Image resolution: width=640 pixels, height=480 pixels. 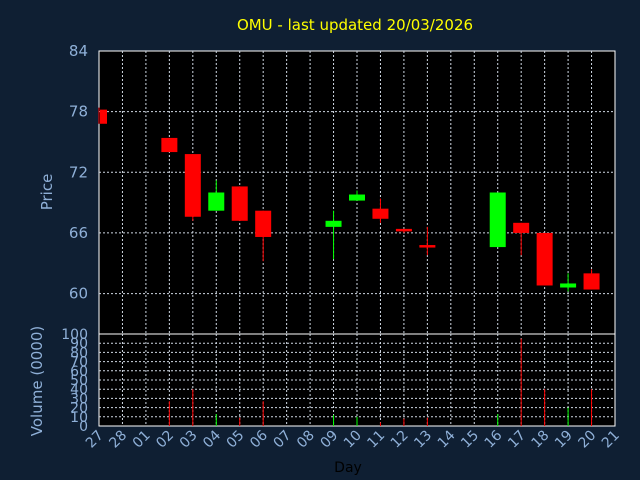 What do you see at coordinates (78, 294) in the screenshot?
I see `price-tick-label: 60` at bounding box center [78, 294].